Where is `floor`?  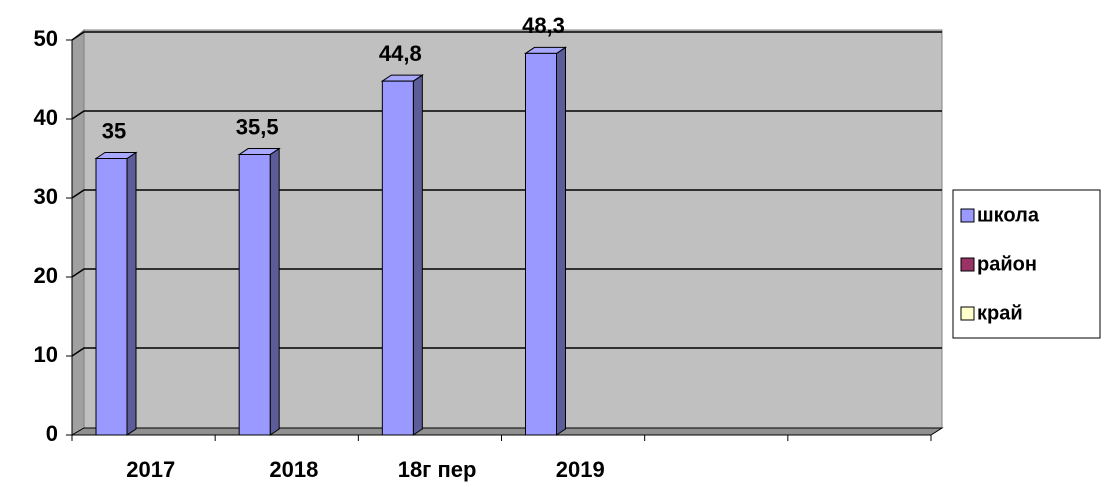
floor is located at coordinates (507, 431).